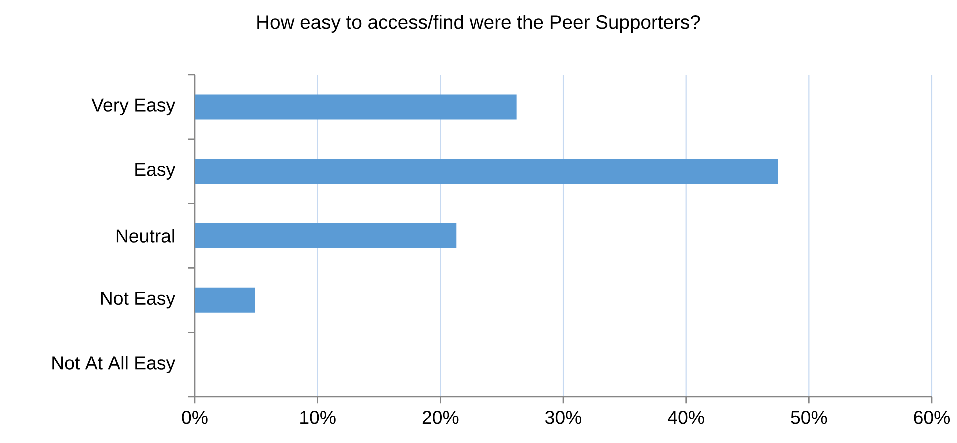  What do you see at coordinates (114, 365) in the screenshot?
I see `y-tick-label: Not At All Easy` at bounding box center [114, 365].